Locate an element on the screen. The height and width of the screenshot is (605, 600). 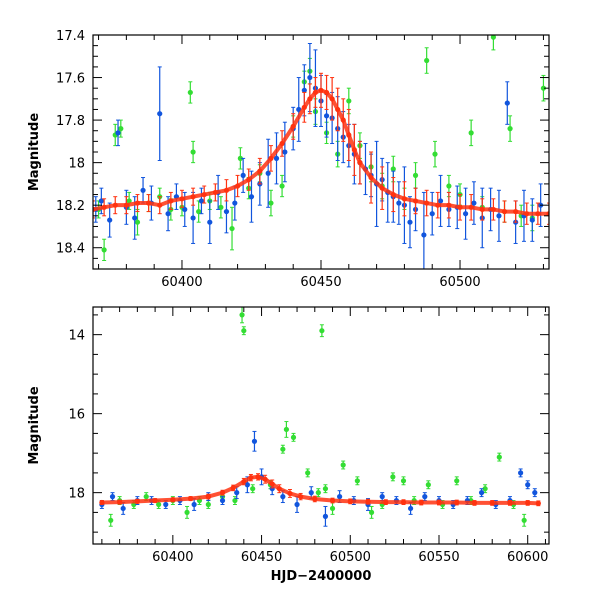
x-tick-label: 60500 is located at coordinates (459, 282).